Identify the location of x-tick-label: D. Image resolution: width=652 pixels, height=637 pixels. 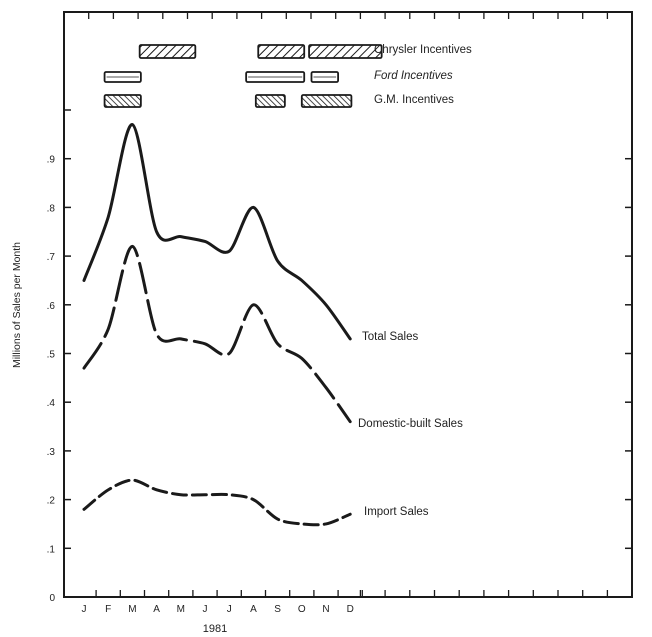
(350, 609).